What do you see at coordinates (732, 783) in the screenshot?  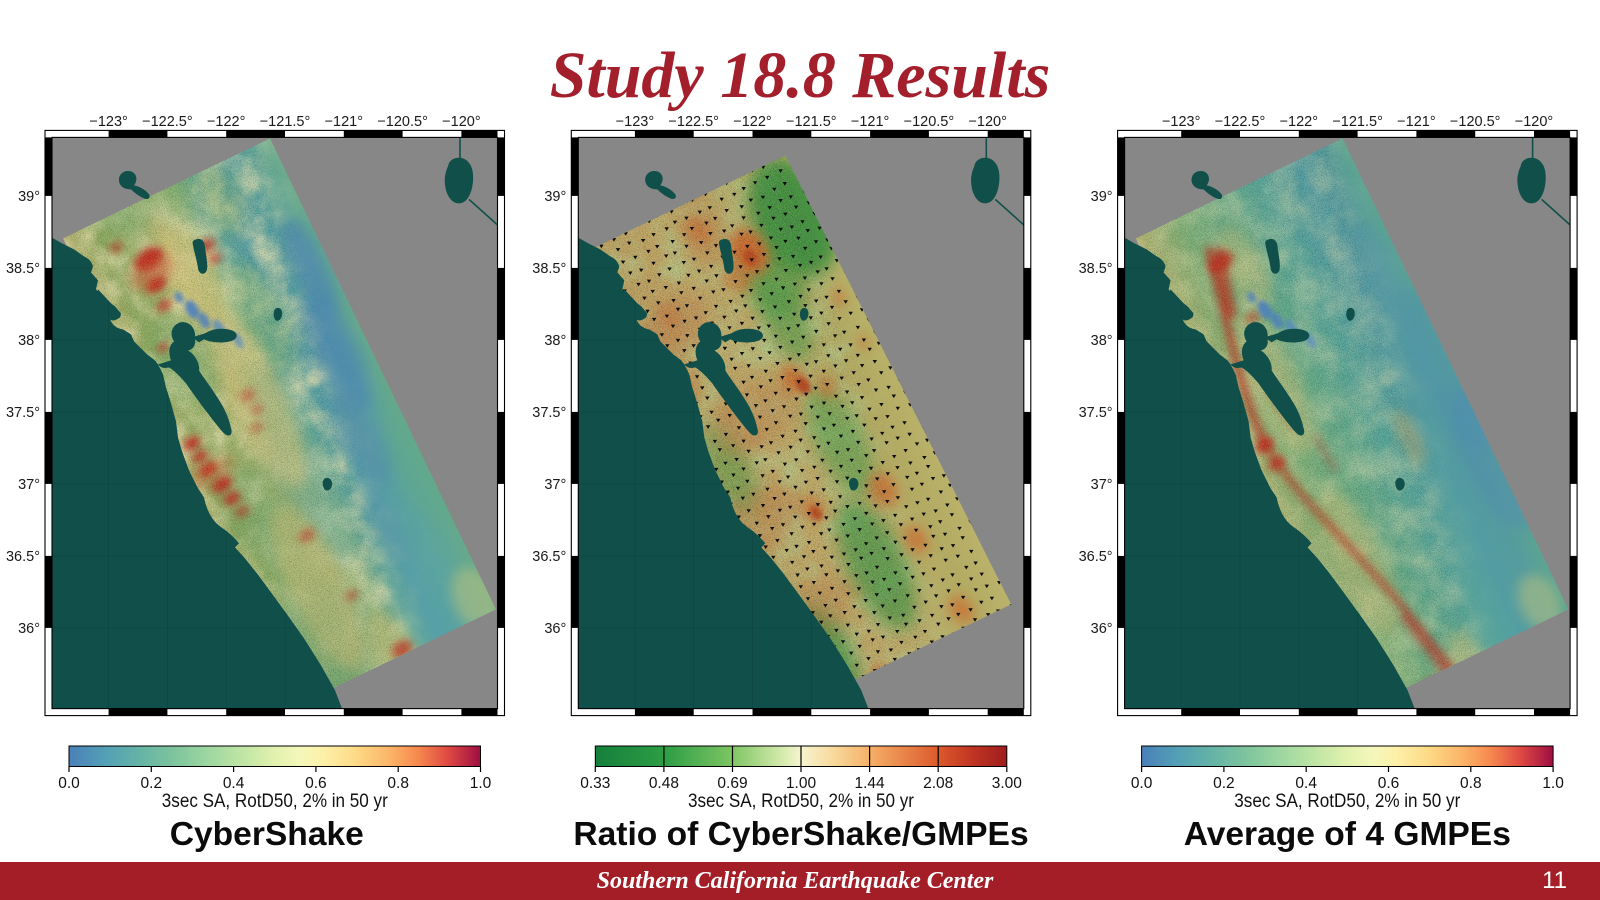 I see `svg-text: 0.69` at bounding box center [732, 783].